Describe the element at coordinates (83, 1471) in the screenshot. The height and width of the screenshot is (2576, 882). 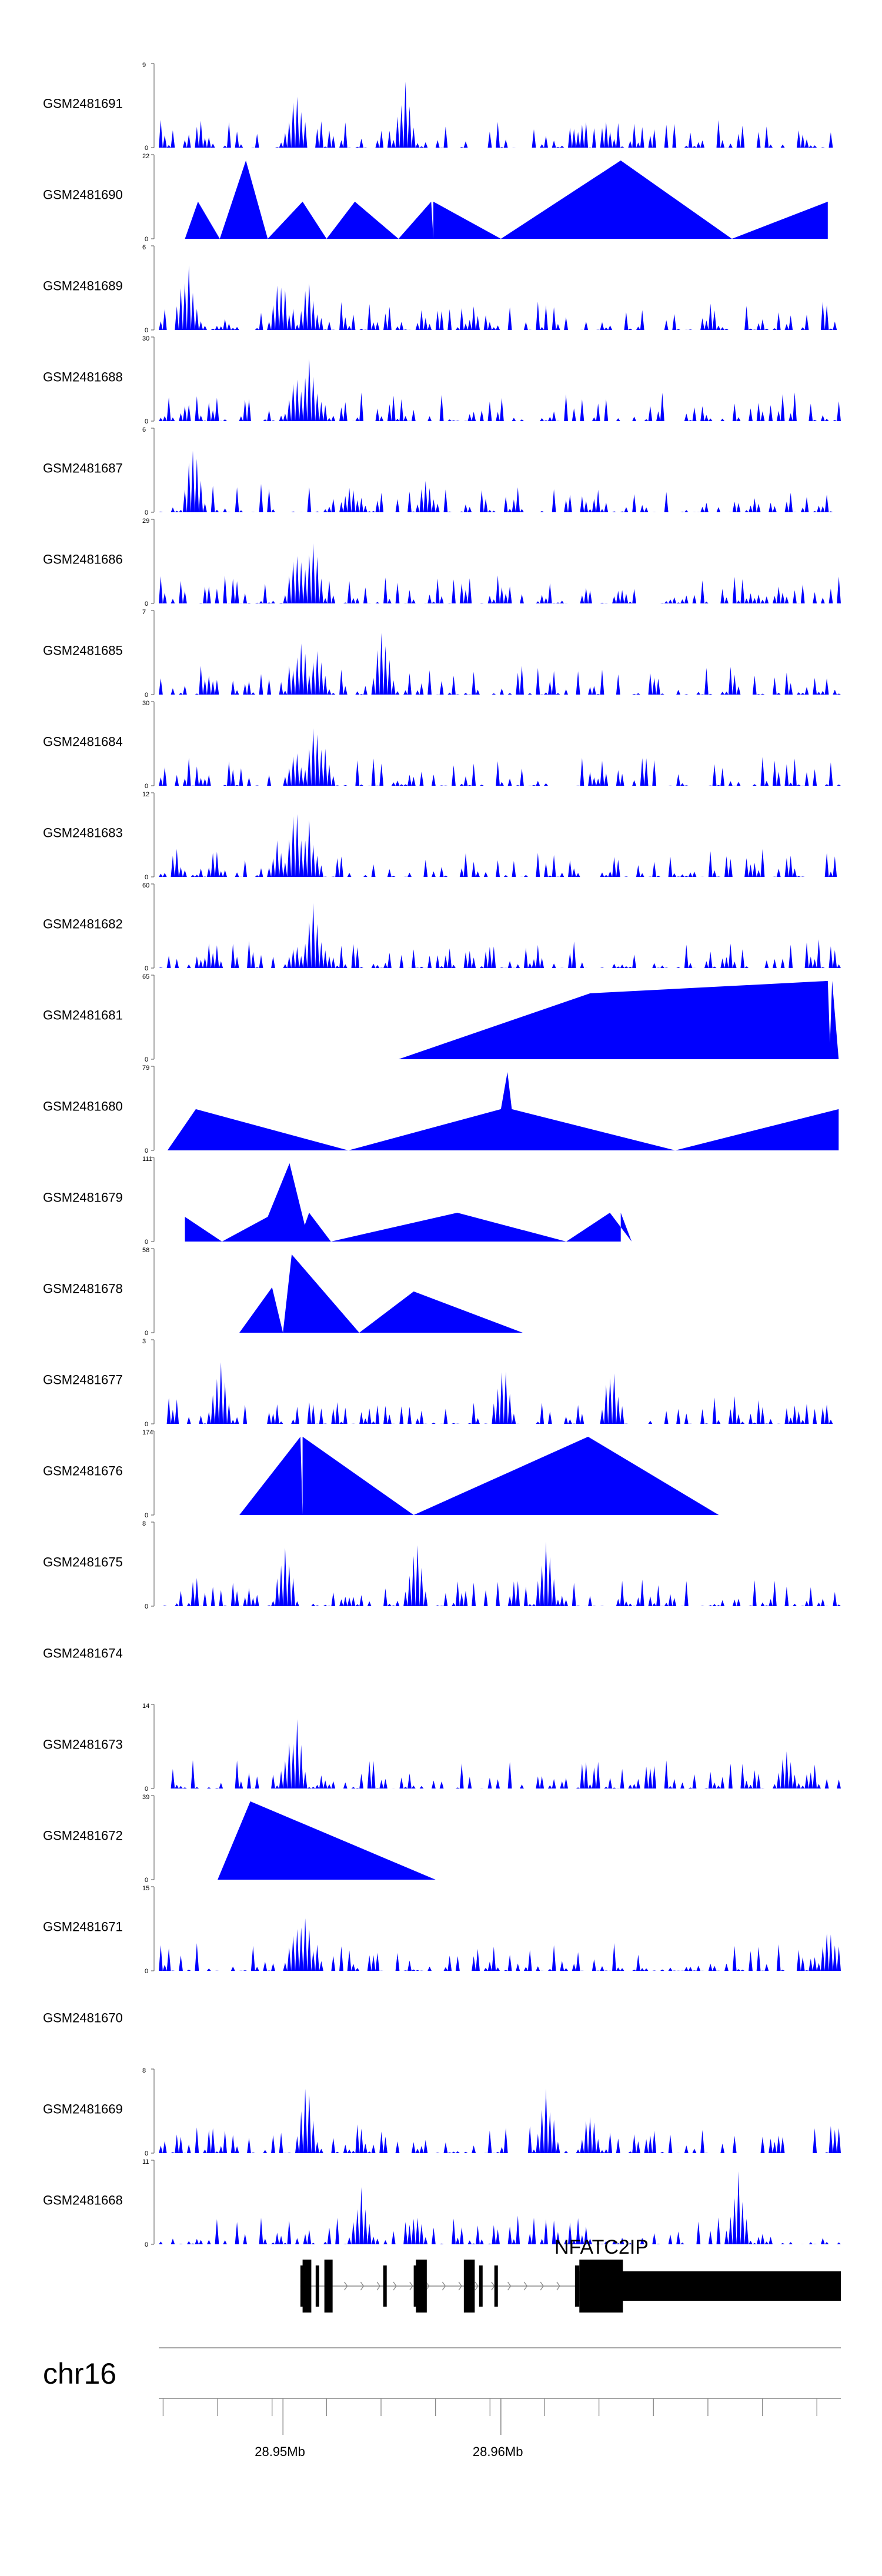
I see `track-label: GSM2481676` at that location.